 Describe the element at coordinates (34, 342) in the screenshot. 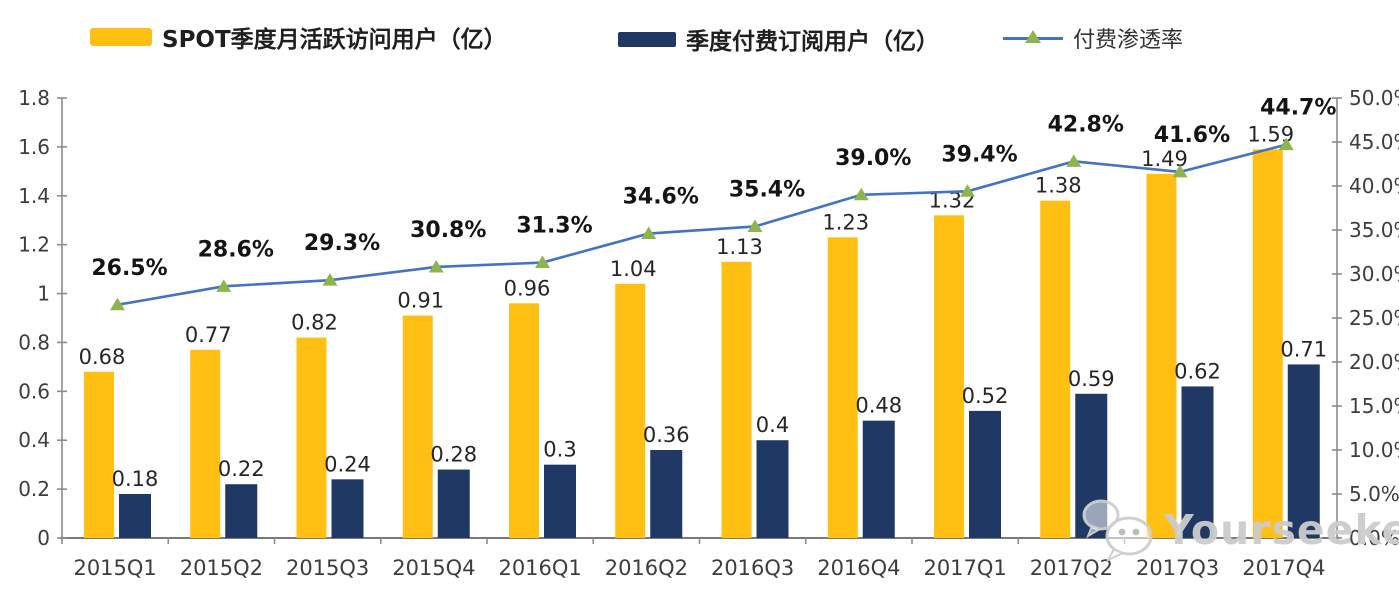

I see `left-axis-tick-label: 0.8` at that location.